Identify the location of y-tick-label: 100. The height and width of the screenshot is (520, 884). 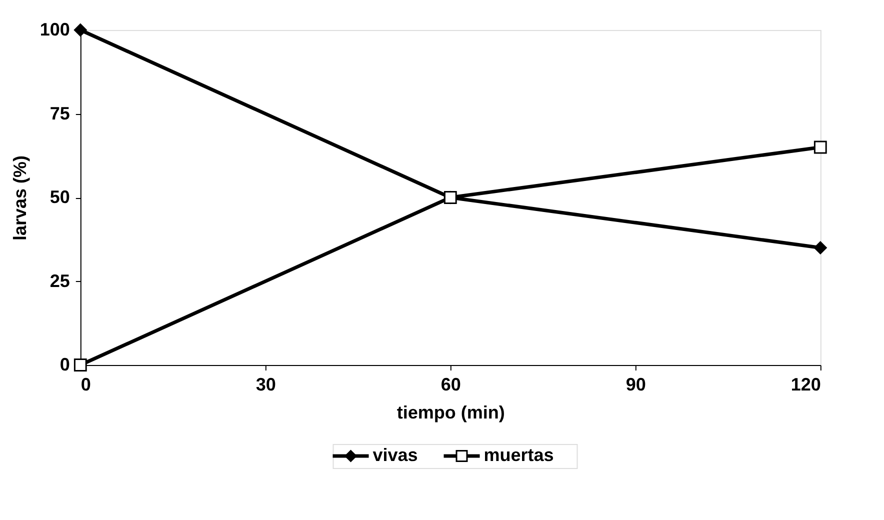
(55, 30).